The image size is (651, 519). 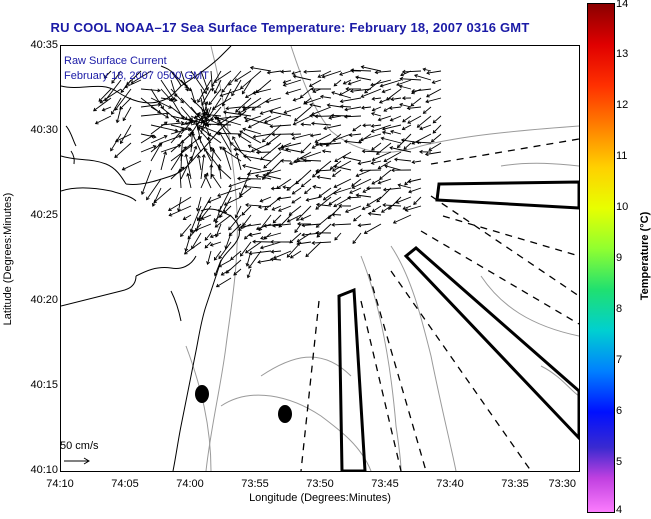 What do you see at coordinates (44, 385) in the screenshot?
I see `y-tick-label: 40:15` at bounding box center [44, 385].